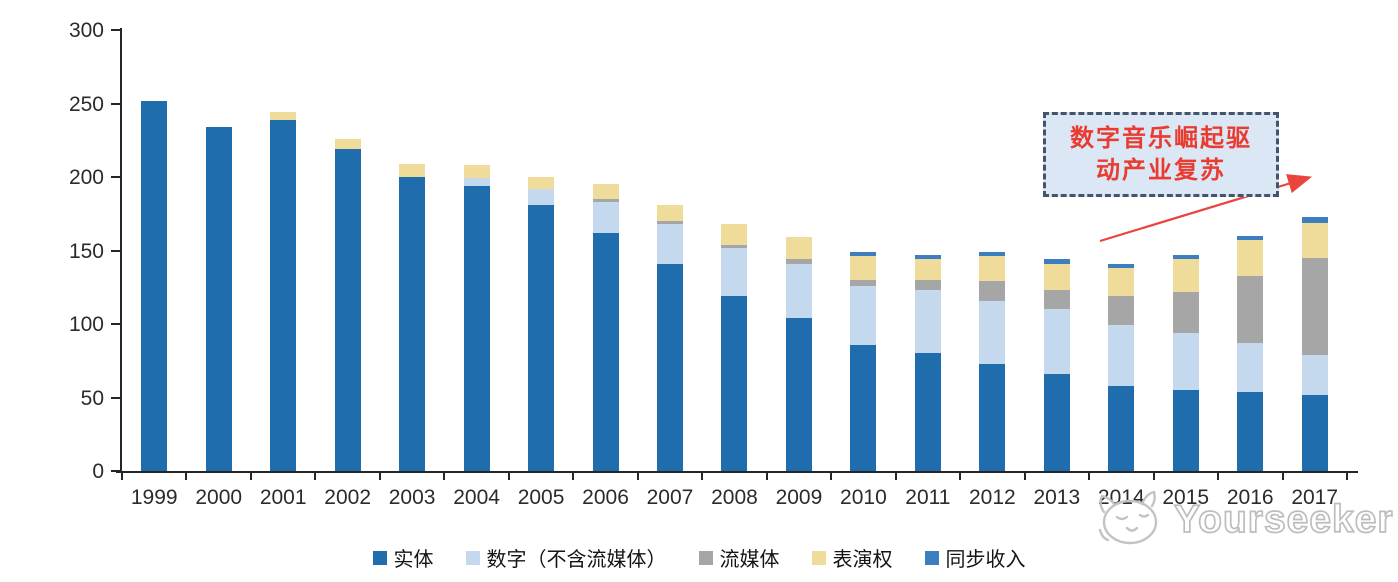  Describe the element at coordinates (1121, 497) in the screenshot. I see `x-axis-label: 2014` at that location.